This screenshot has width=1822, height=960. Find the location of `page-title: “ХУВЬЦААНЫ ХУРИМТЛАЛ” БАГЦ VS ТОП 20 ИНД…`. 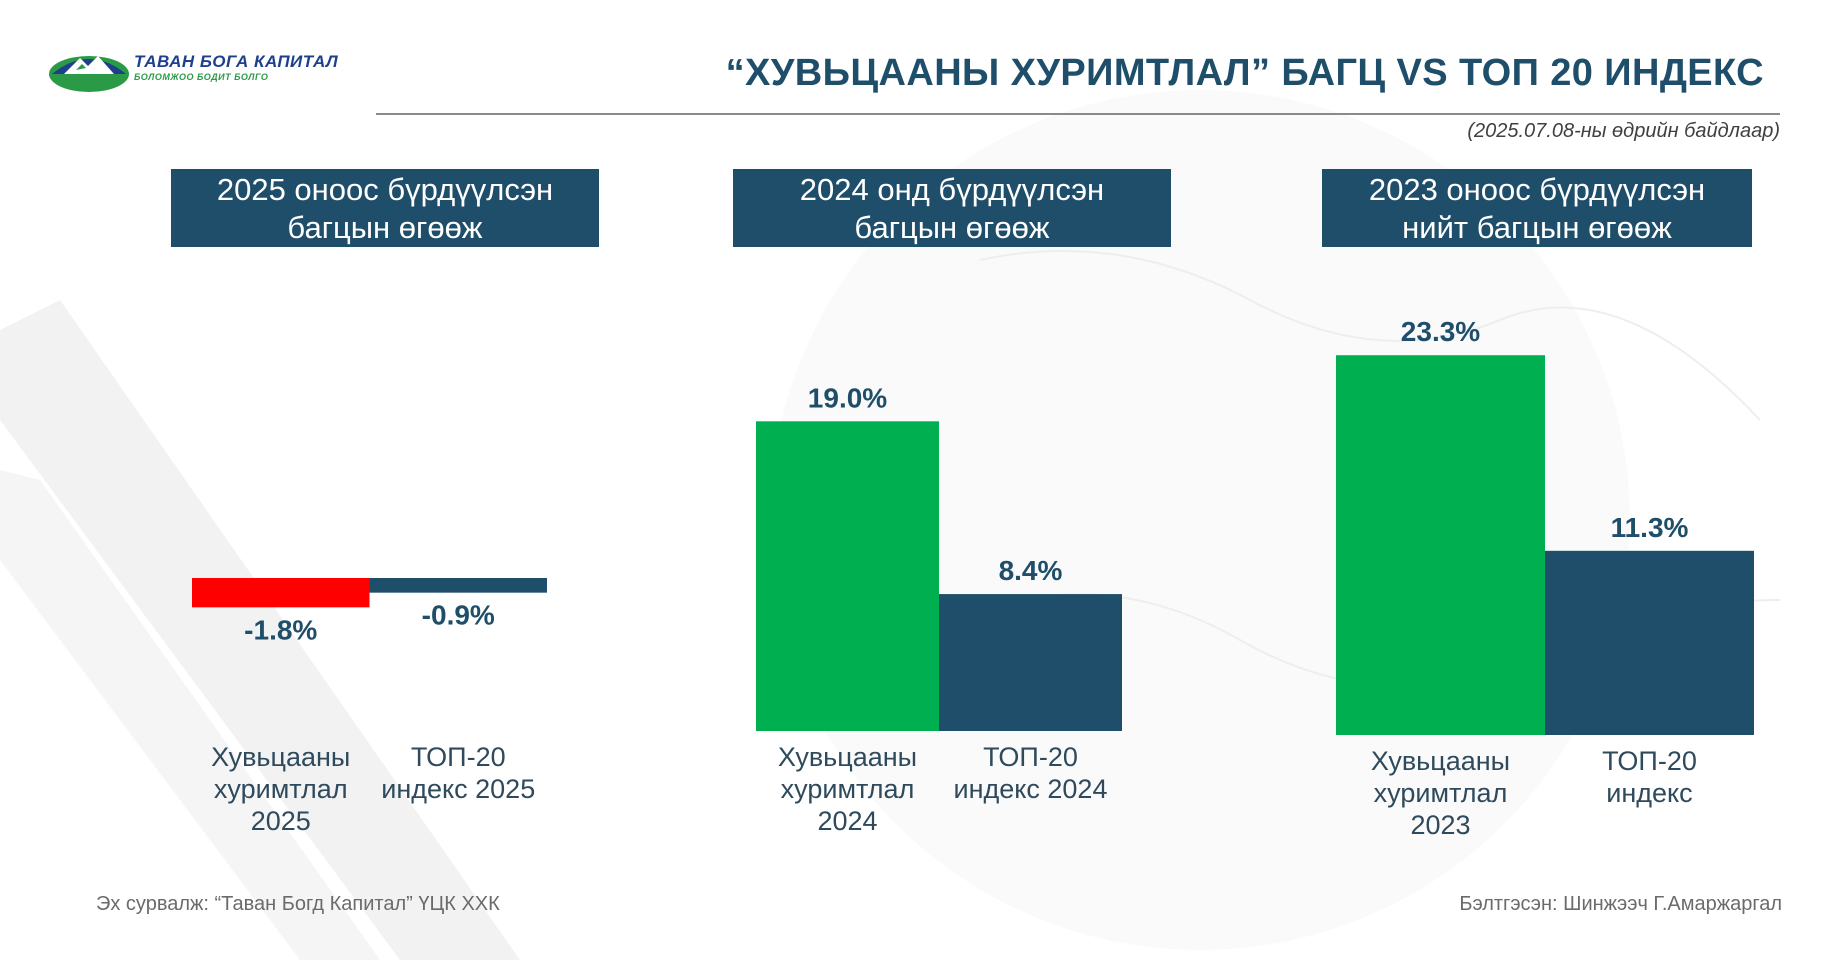

page-title: “ХУВЬЦААНЫ ХУРИМТЛАЛ” БАГЦ VS ТОП 20 ИНД… is located at coordinates (1244, 73).